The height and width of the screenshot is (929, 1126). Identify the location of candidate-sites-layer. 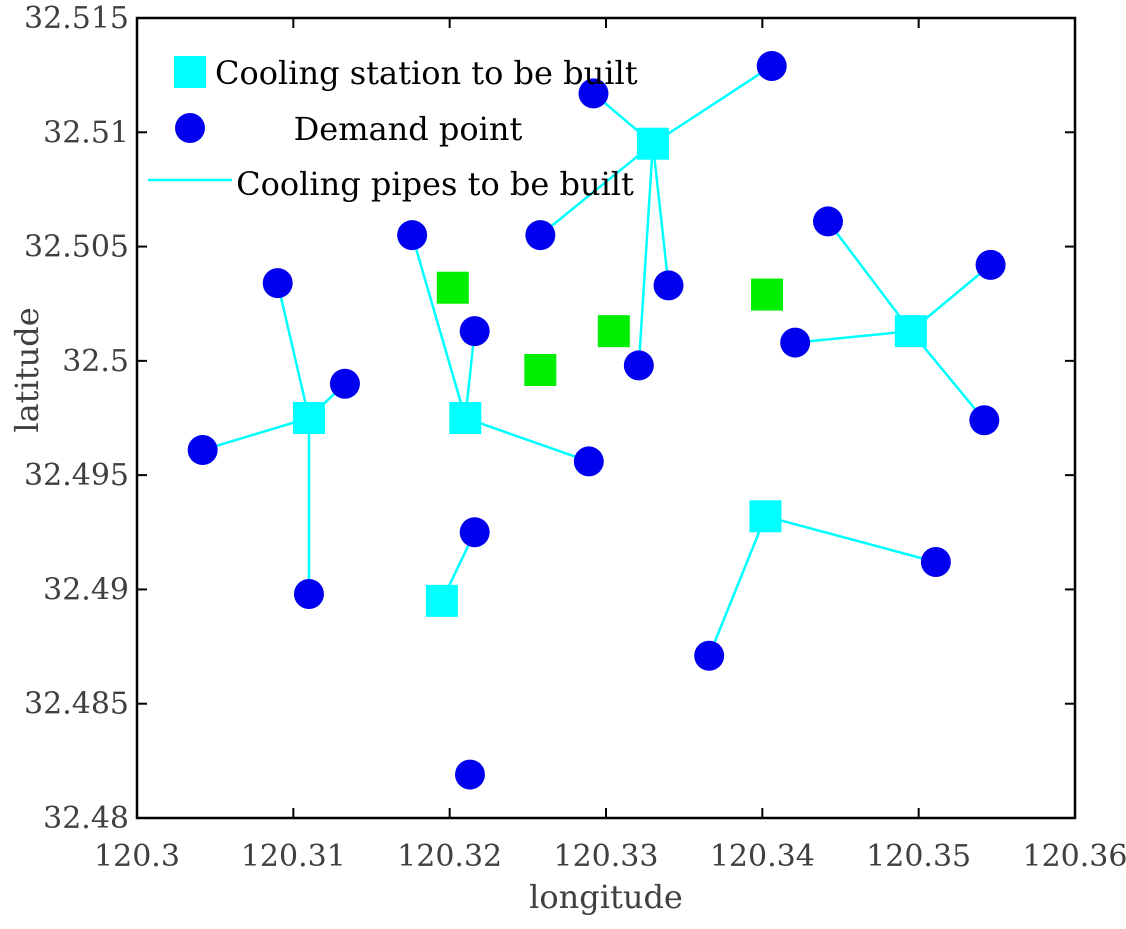
(610, 328).